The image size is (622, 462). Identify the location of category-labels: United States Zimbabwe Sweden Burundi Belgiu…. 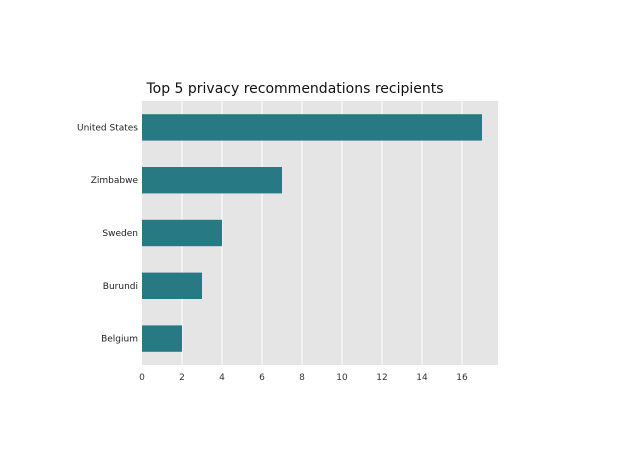
(107, 233).